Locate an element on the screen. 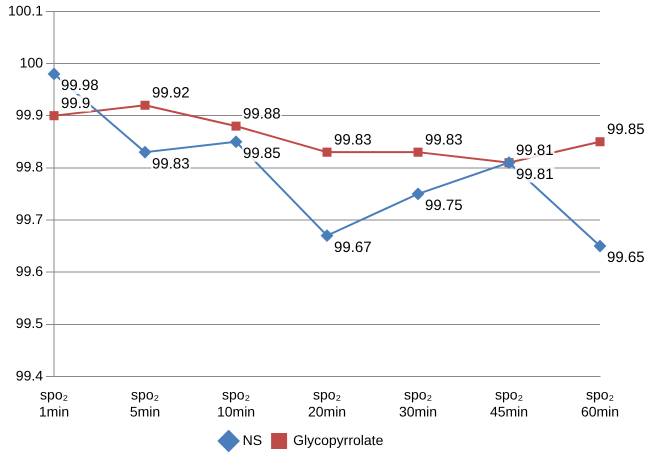 The image size is (645, 458). data-label: 99.65 is located at coordinates (626, 257).